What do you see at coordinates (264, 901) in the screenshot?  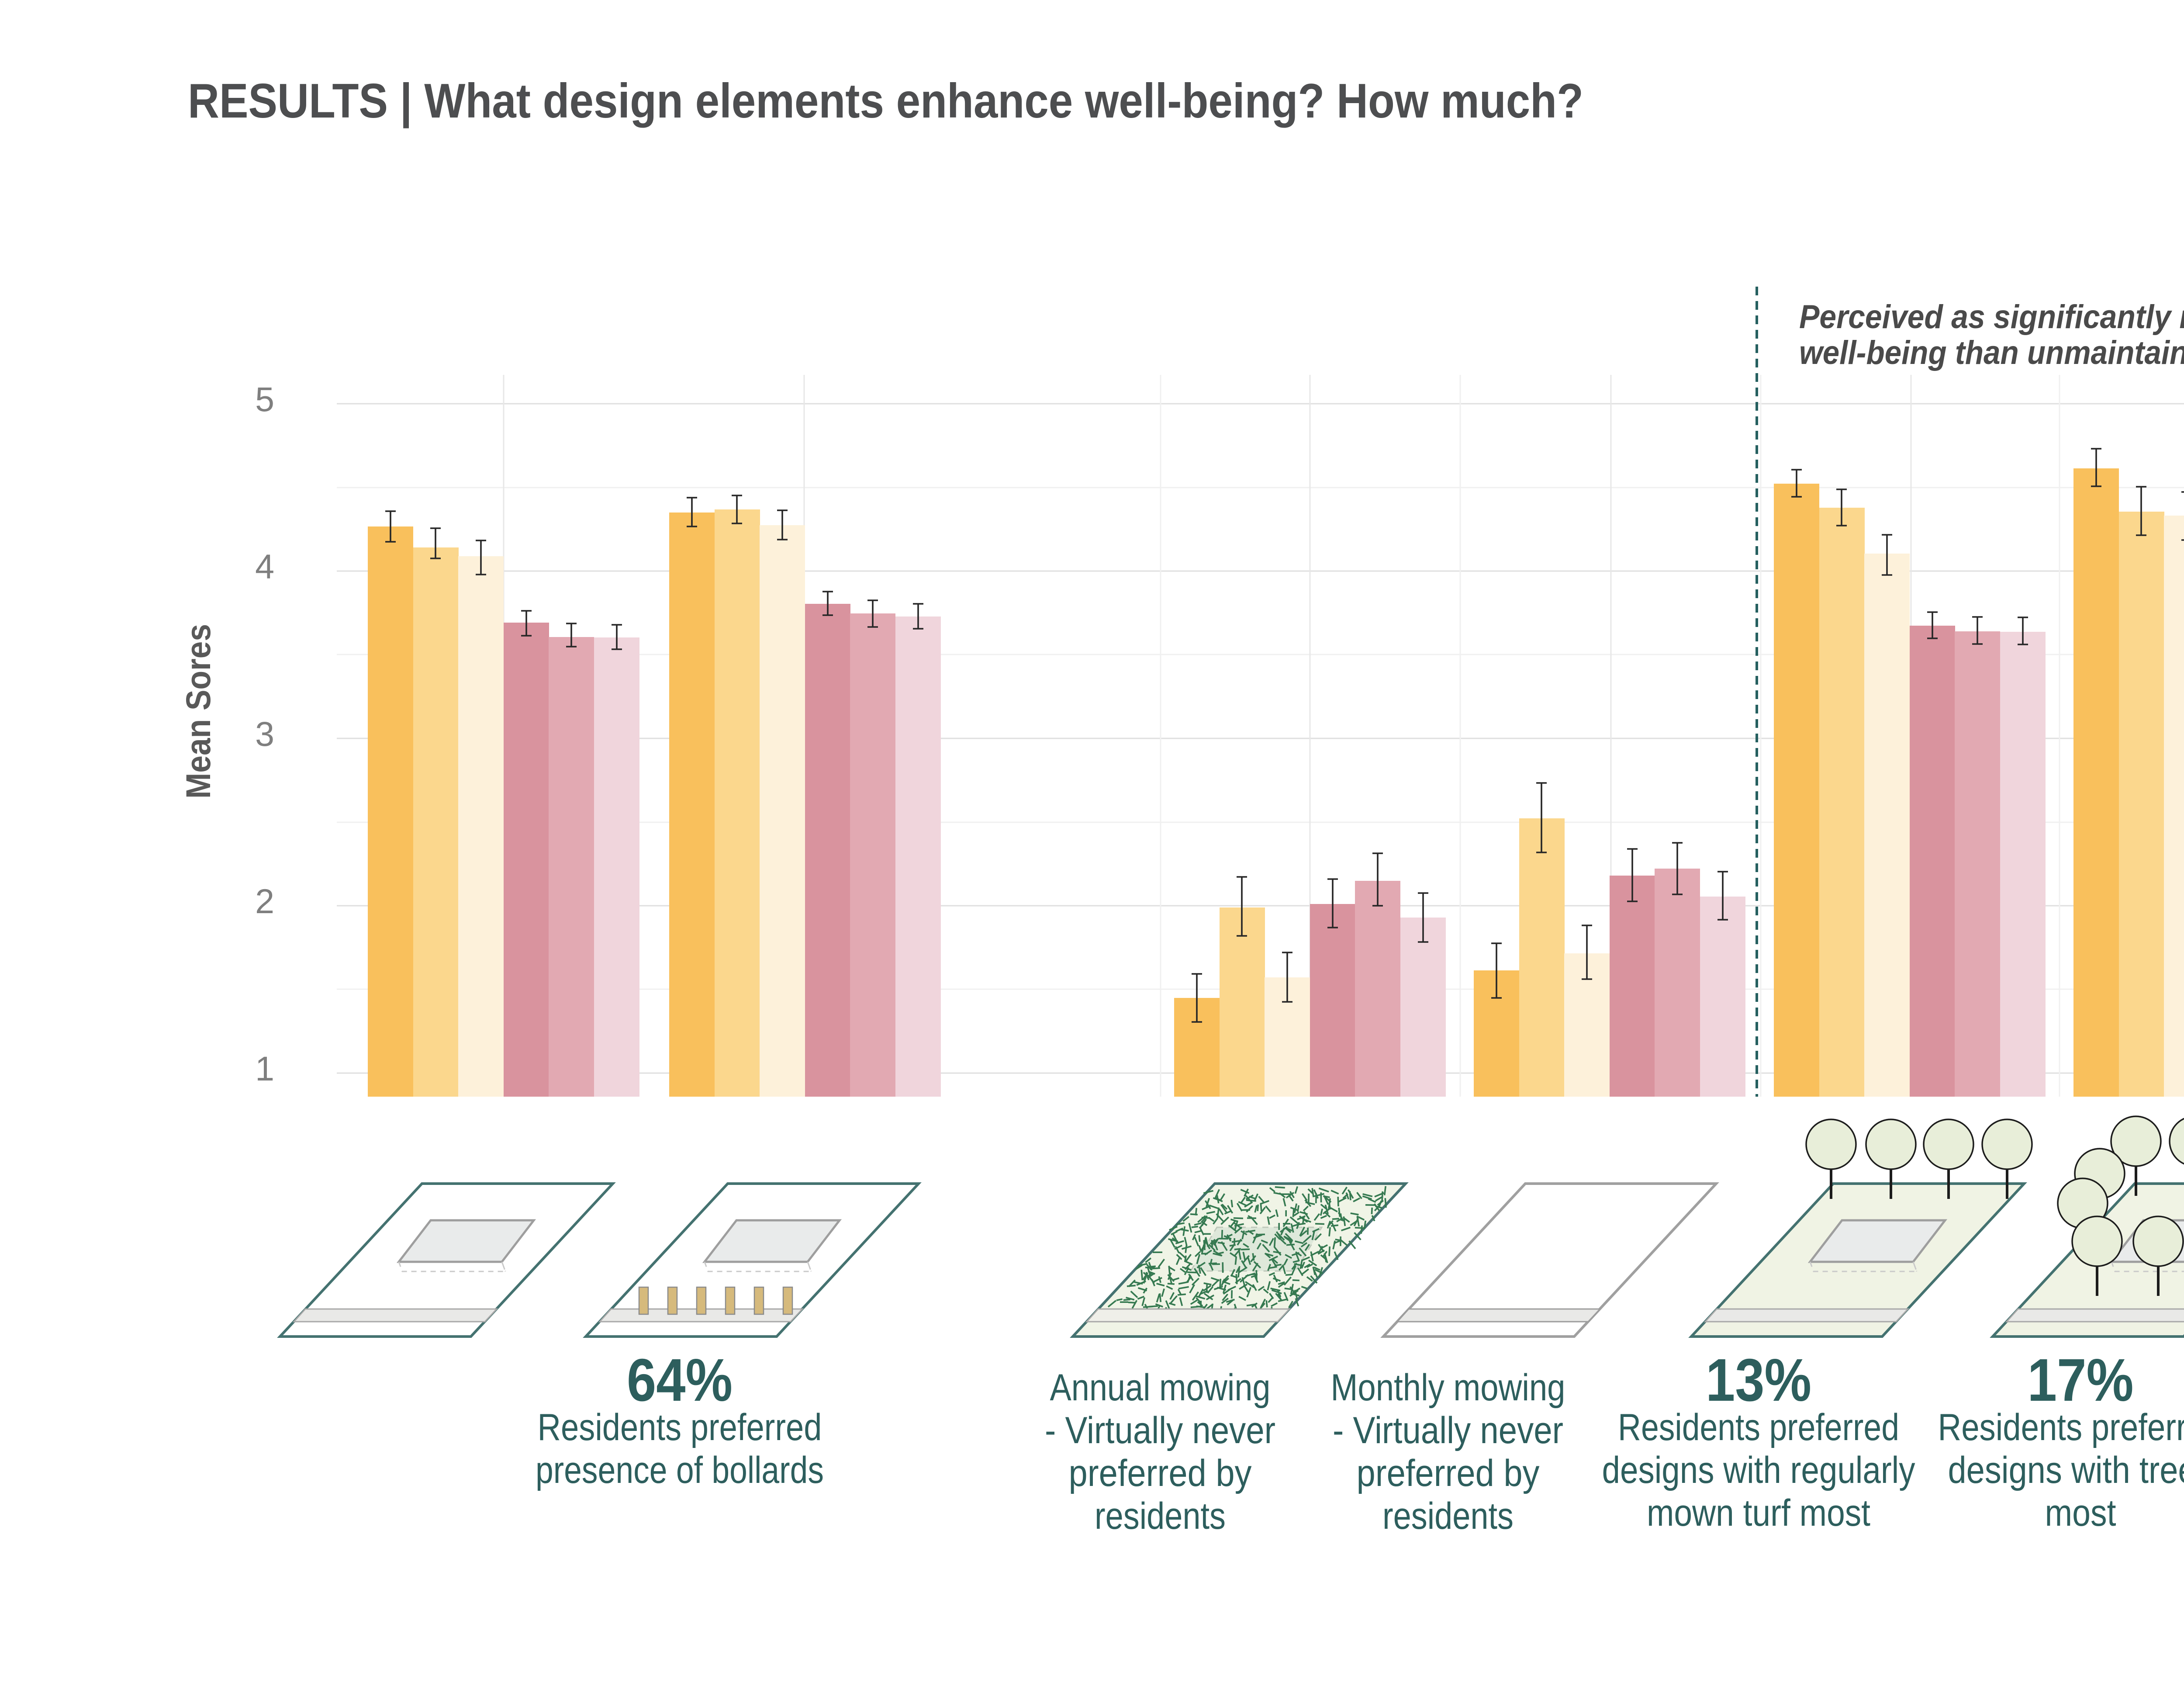 I see `svg-text: 2` at bounding box center [264, 901].